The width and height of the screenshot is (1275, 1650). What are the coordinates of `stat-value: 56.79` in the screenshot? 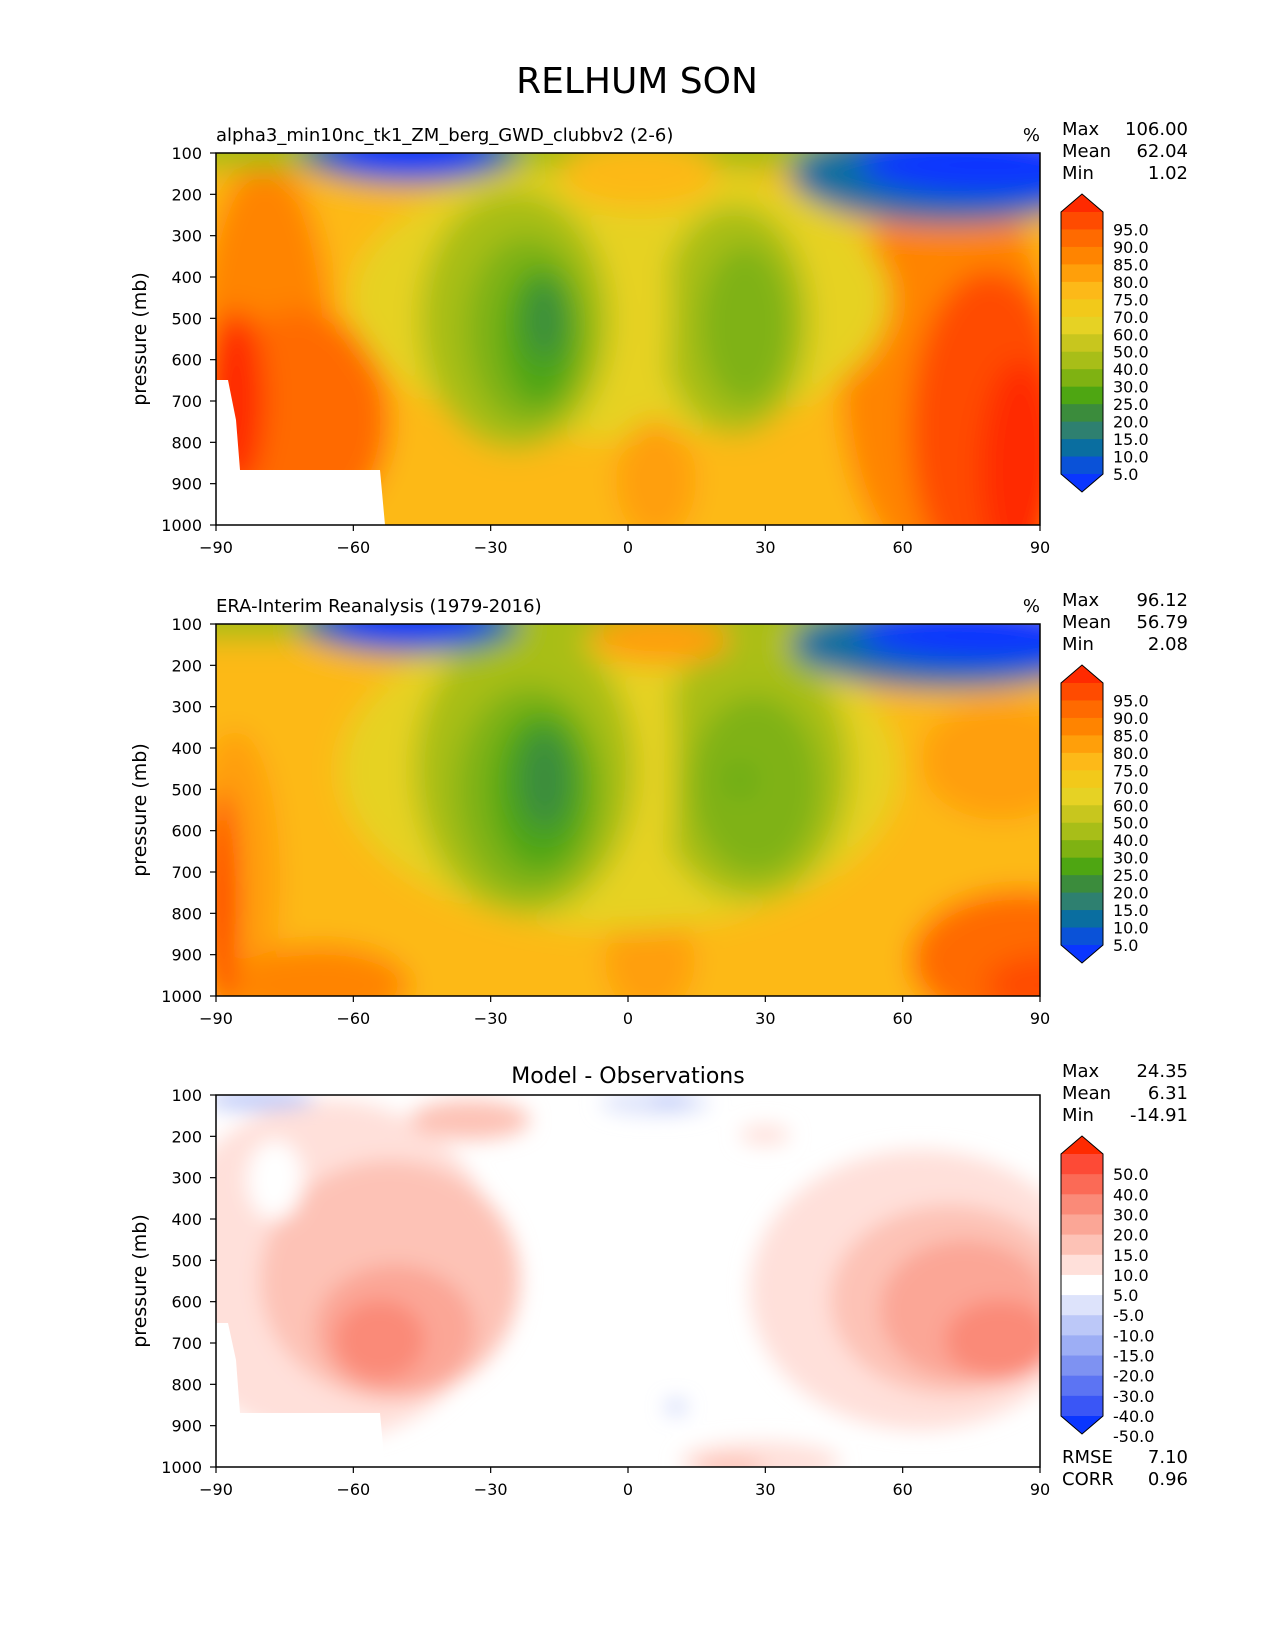 It's located at (1162, 622).